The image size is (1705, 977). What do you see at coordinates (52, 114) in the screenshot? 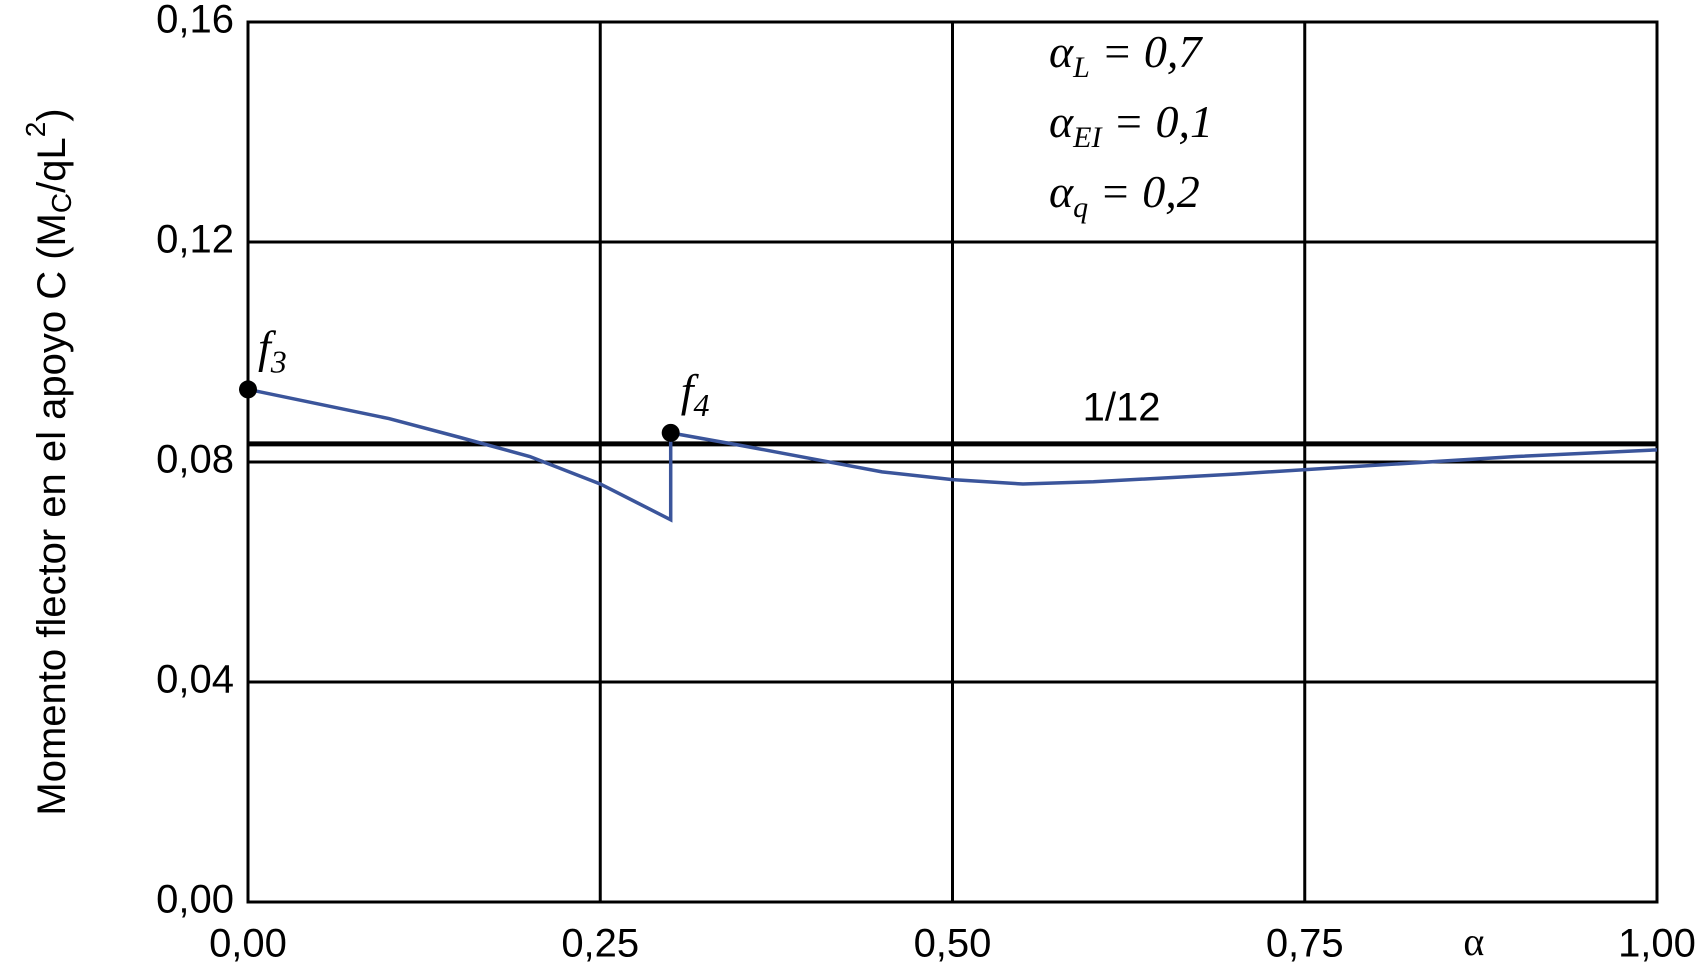
I see `y-label-text: )` at bounding box center [52, 114].